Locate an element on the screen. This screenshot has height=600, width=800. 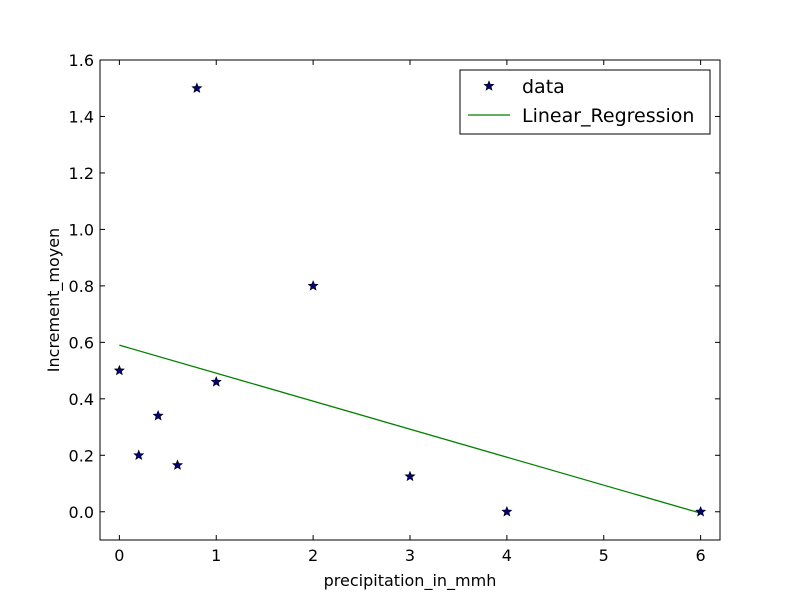
x-tick-label: 2 is located at coordinates (313, 555).